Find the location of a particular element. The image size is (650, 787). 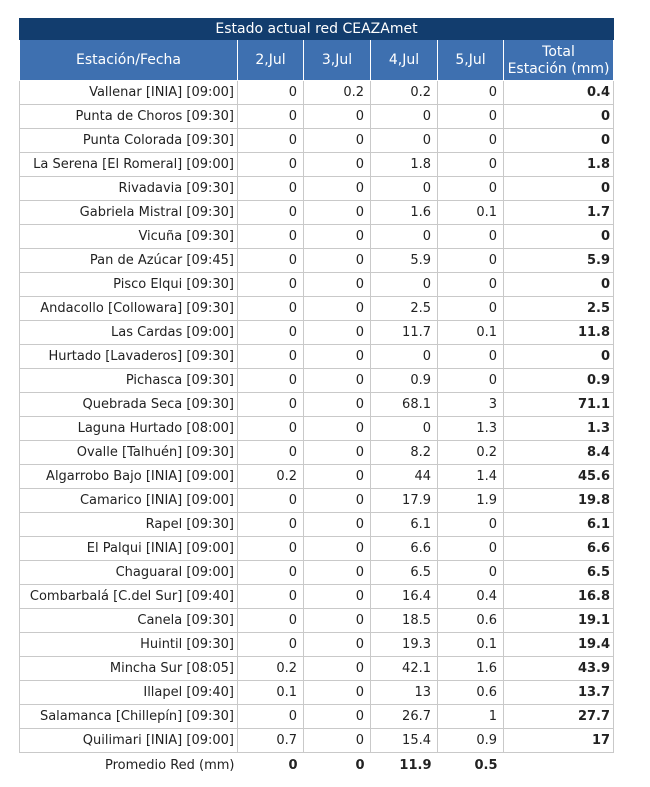

rainfall-value-cell: 19.3 is located at coordinates (404, 644).